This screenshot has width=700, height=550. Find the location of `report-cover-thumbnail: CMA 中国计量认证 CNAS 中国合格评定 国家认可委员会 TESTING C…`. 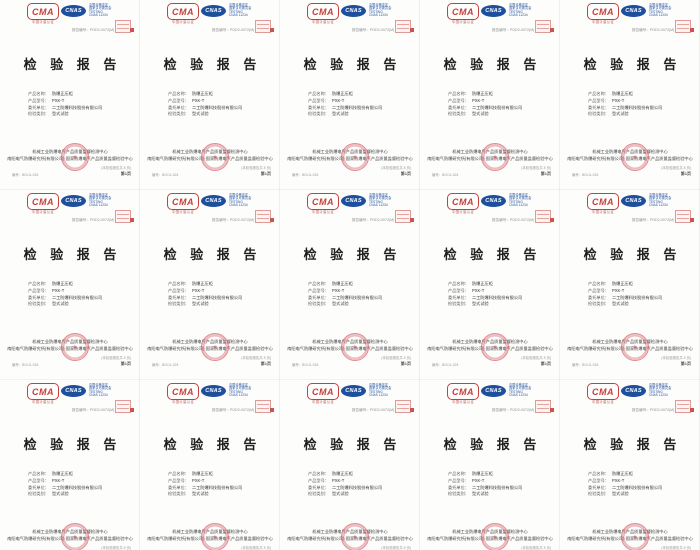

report-cover-thumbnail: CMA 中国计量认证 CNAS 中国合格评定 国家认可委员会 TESTING C… is located at coordinates (490, 285).